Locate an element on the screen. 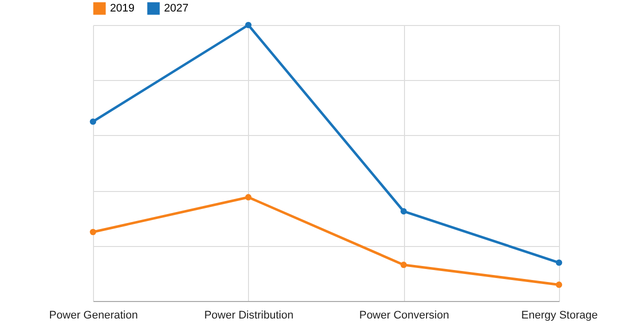 The height and width of the screenshot is (330, 640). x-tick-label: Power Conversion is located at coordinates (404, 316).